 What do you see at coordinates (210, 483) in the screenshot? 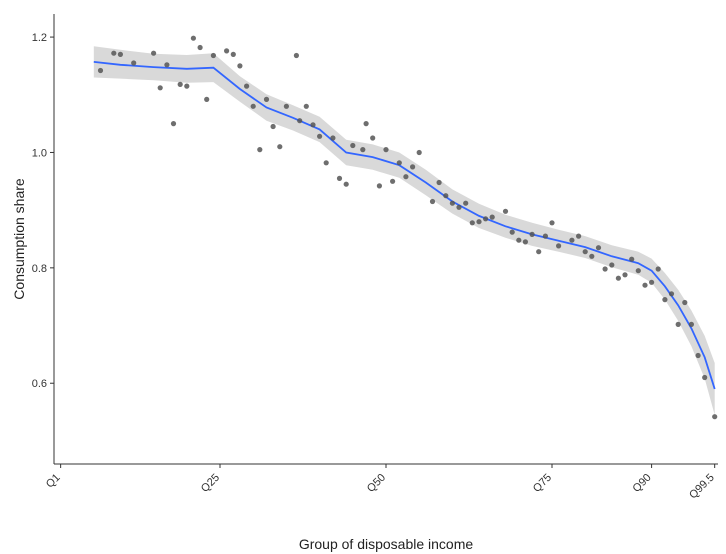
I see `x-tick-label: Q25` at bounding box center [210, 483].